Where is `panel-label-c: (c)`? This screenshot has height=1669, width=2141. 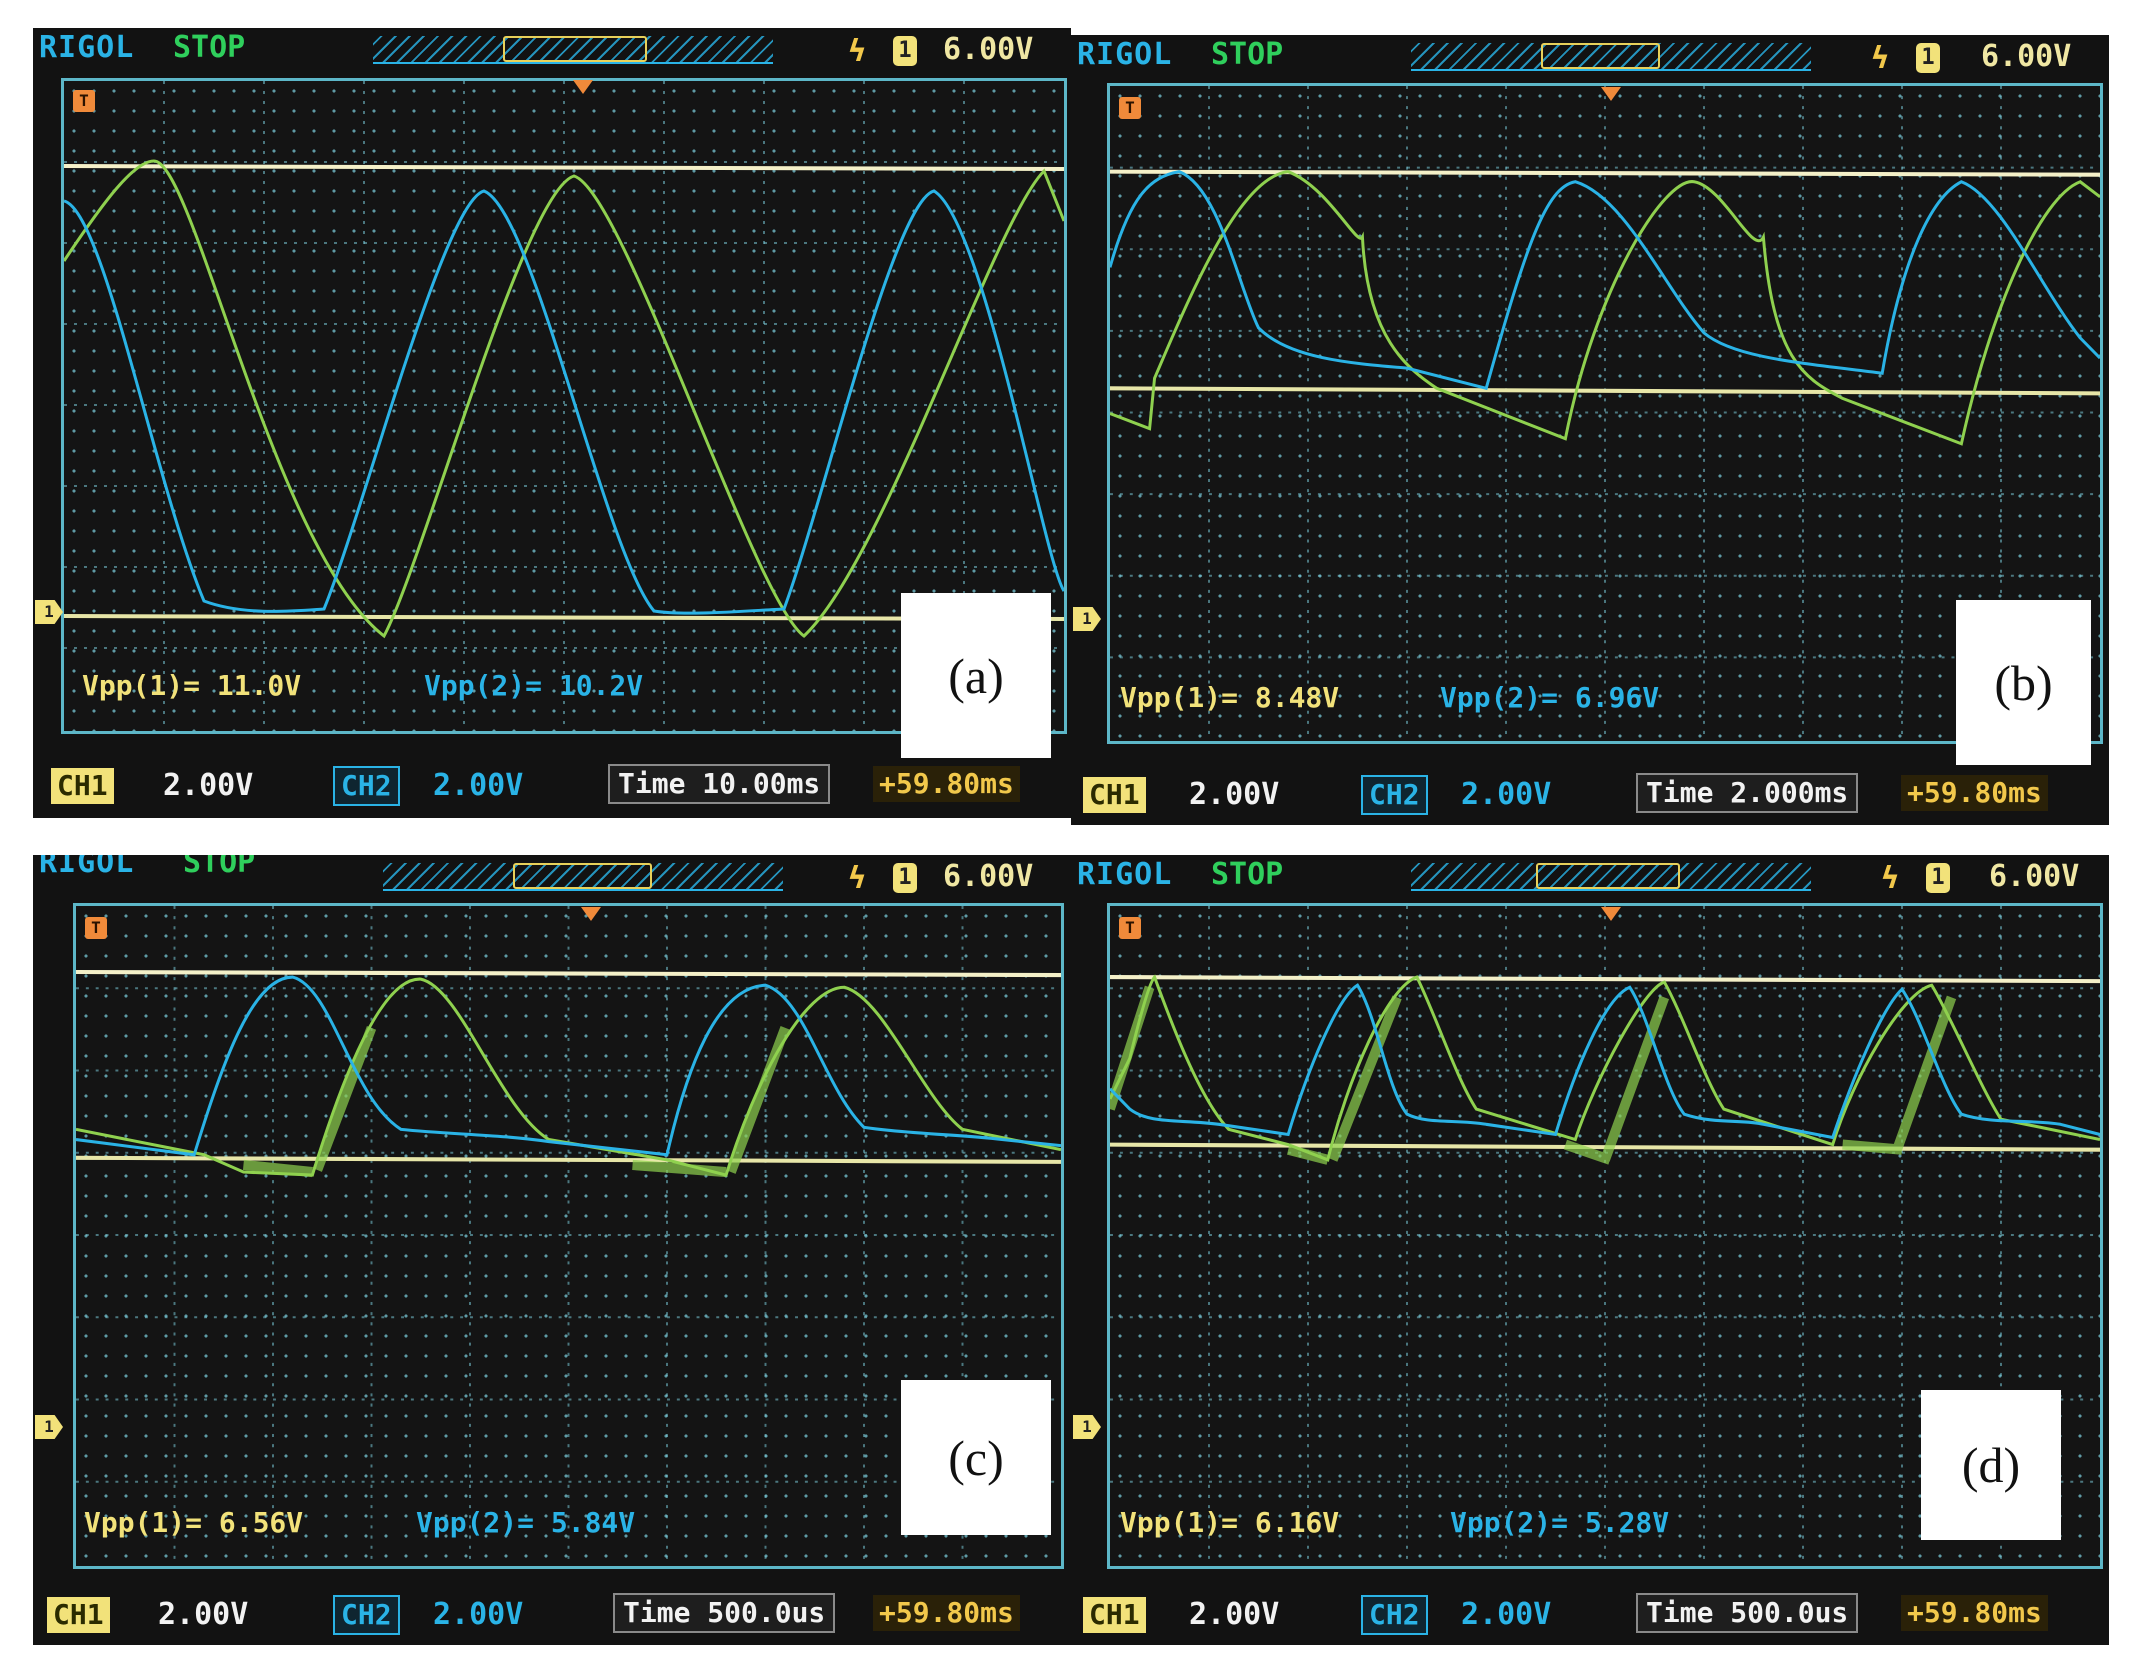 panel-label-c: (c) is located at coordinates (976, 1457).